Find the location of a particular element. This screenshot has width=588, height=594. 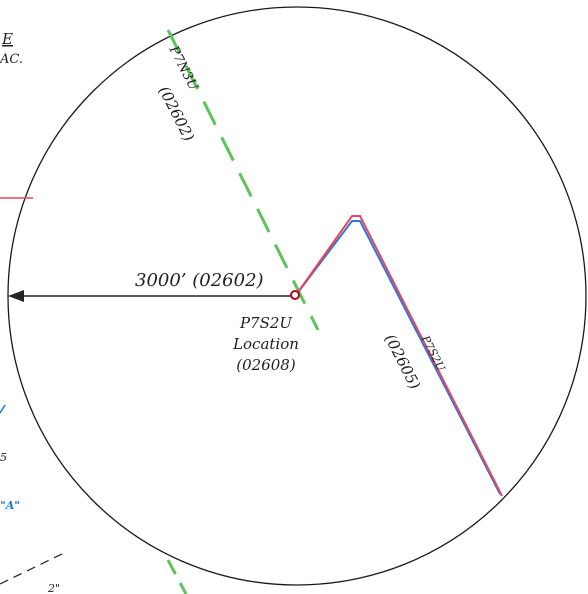

location-marker is located at coordinates (295, 295).